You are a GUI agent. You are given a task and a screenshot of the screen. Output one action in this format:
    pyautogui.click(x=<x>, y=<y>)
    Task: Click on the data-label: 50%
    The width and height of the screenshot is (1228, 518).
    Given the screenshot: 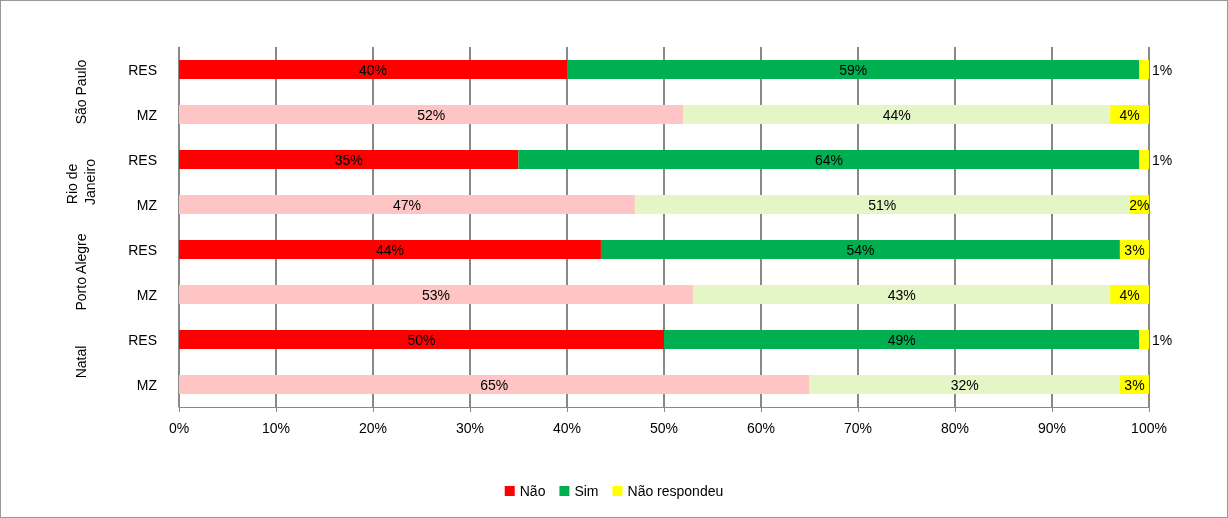 What is the action you would take?
    pyautogui.click(x=421, y=339)
    